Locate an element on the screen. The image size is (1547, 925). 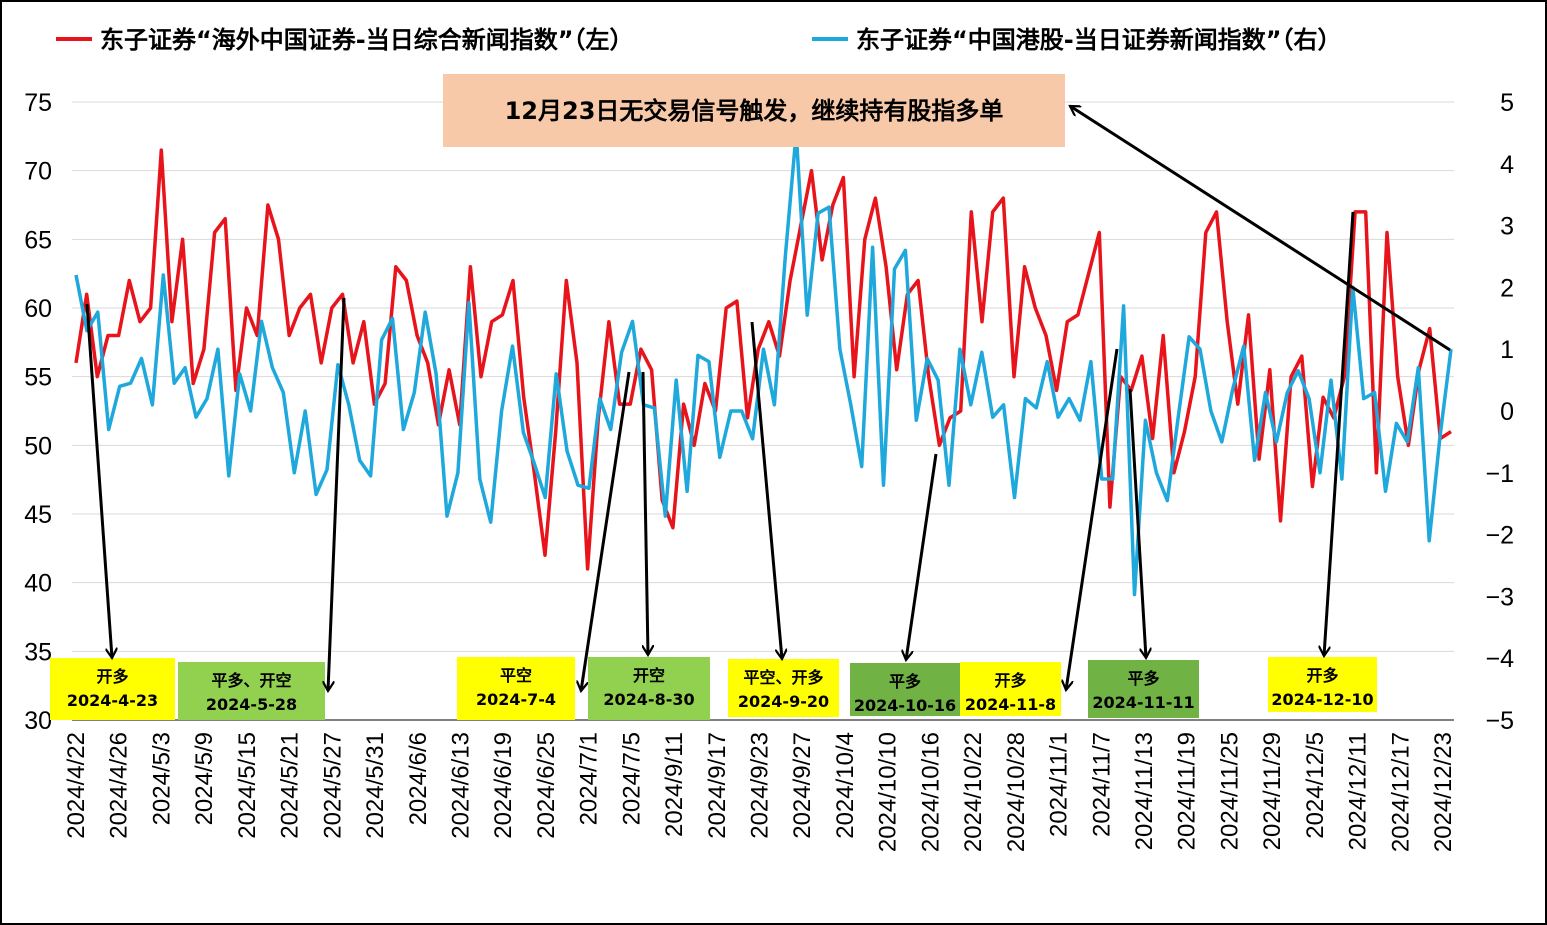
trade-signal-action: 平多、开空 is located at coordinates (251, 680).